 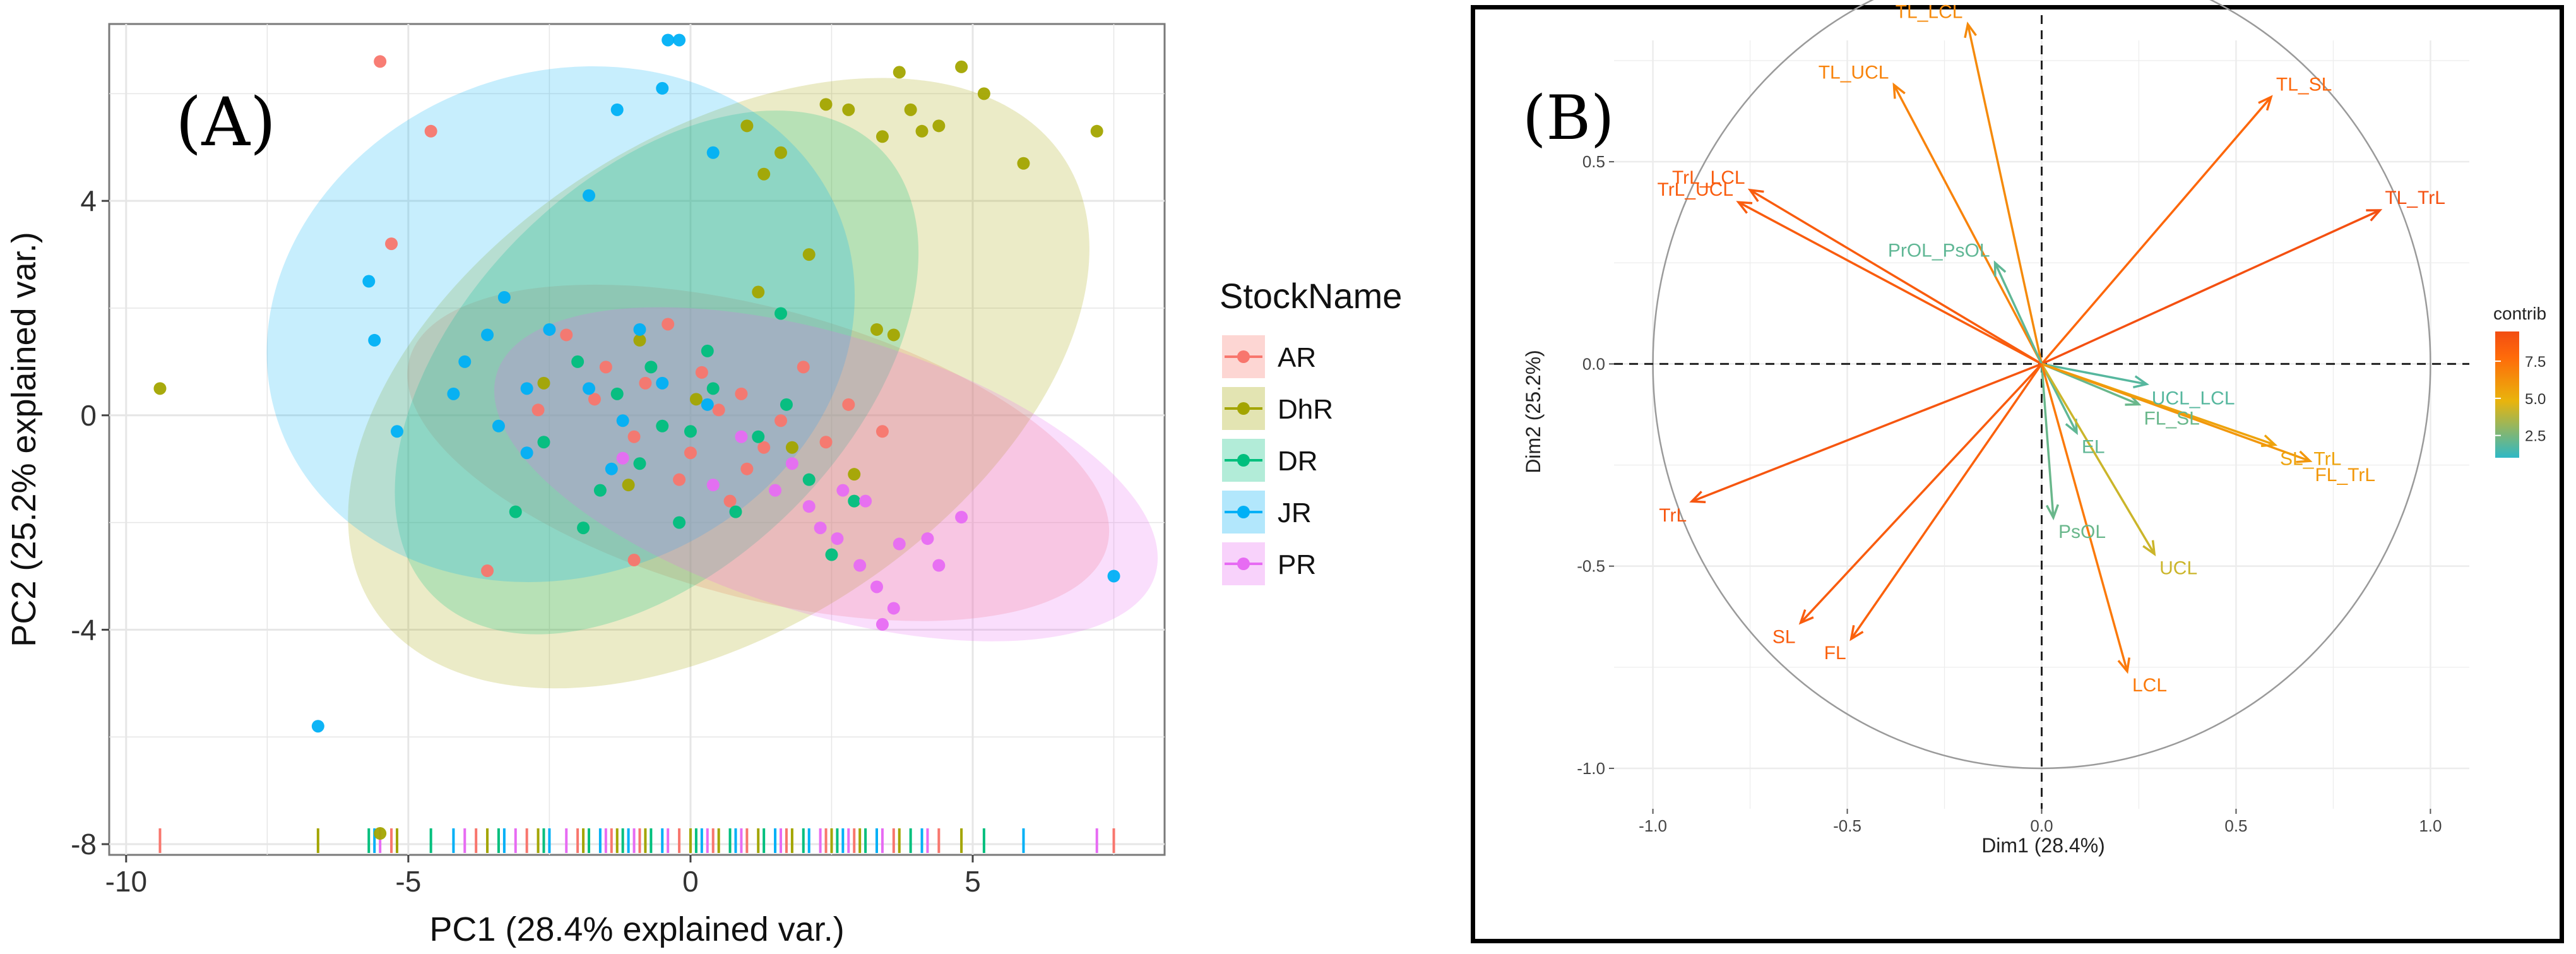 What do you see at coordinates (84, 629) in the screenshot?
I see `y-tick-label: -4` at bounding box center [84, 629].